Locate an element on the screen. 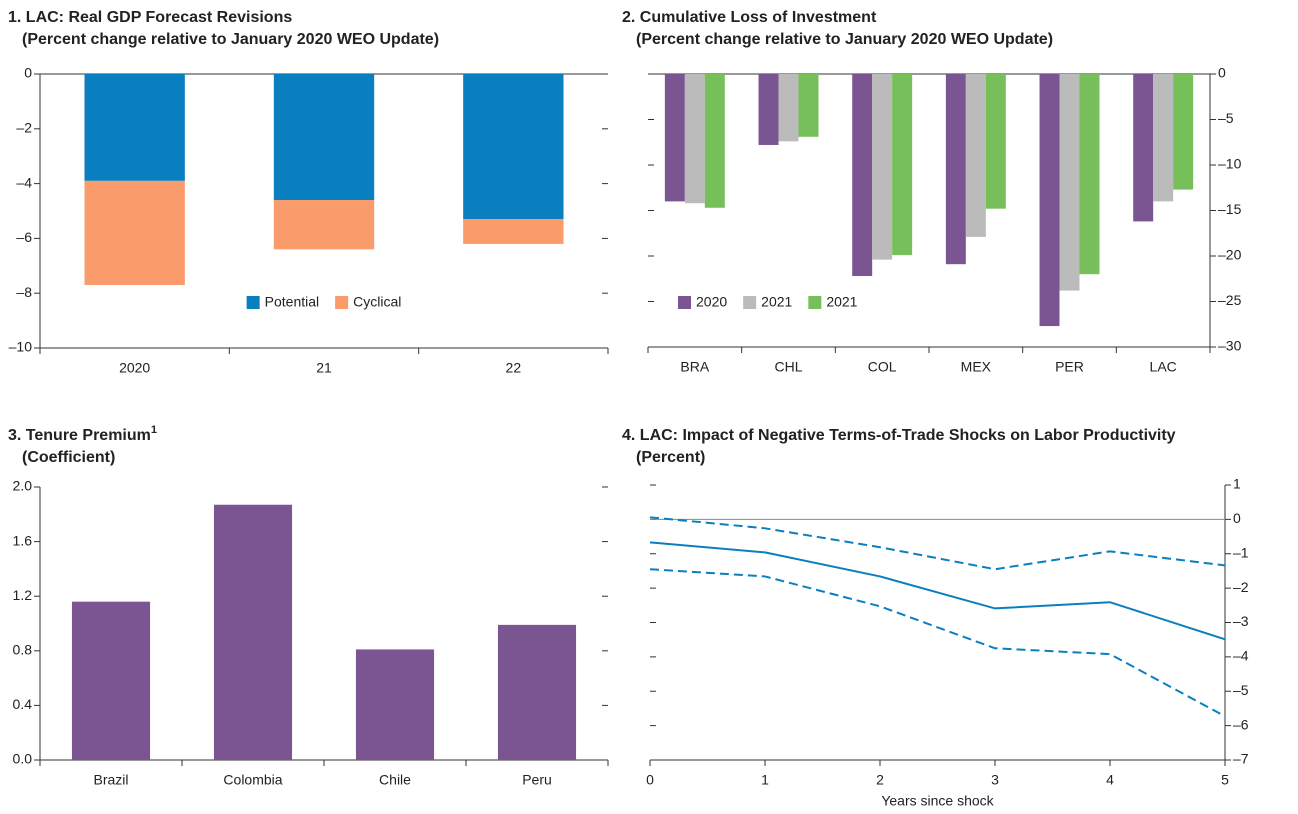 This screenshot has height=814, width=1298. x-tick-label: PER is located at coordinates (1069, 367).